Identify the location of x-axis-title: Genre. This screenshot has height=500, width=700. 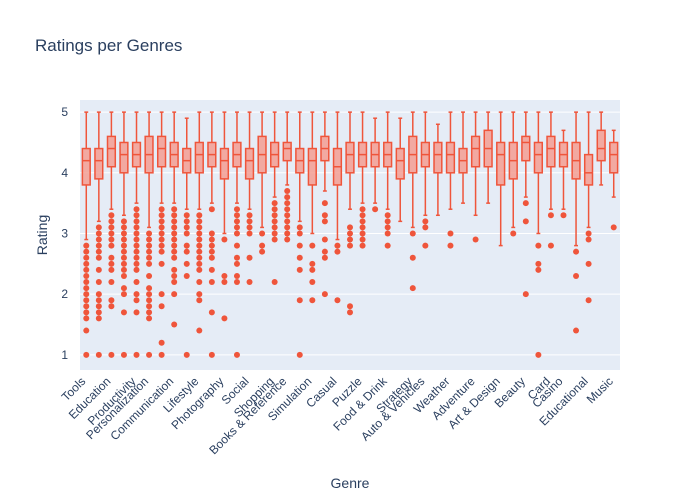
(350, 483).